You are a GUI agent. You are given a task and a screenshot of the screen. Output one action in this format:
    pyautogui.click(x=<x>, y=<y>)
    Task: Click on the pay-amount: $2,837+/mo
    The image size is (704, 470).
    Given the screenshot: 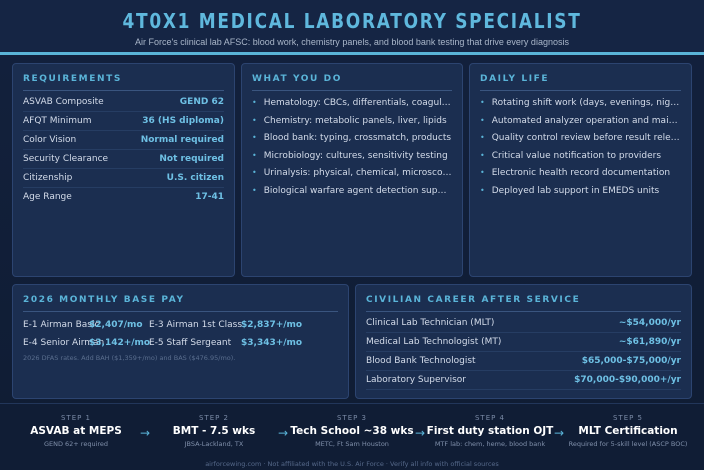 What is the action you would take?
    pyautogui.click(x=272, y=325)
    